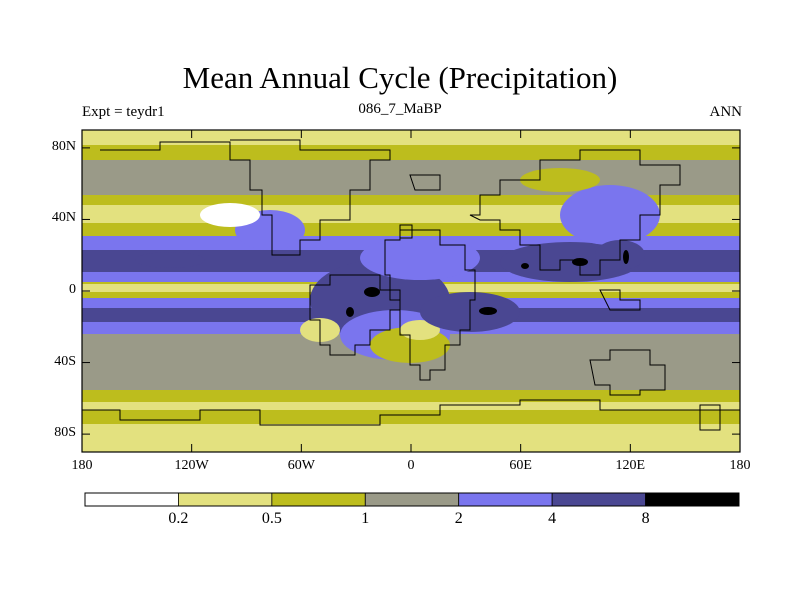 This screenshot has height=600, width=800. What do you see at coordinates (271, 518) in the screenshot?
I see `colorbar-level-label: 0.5` at bounding box center [271, 518].